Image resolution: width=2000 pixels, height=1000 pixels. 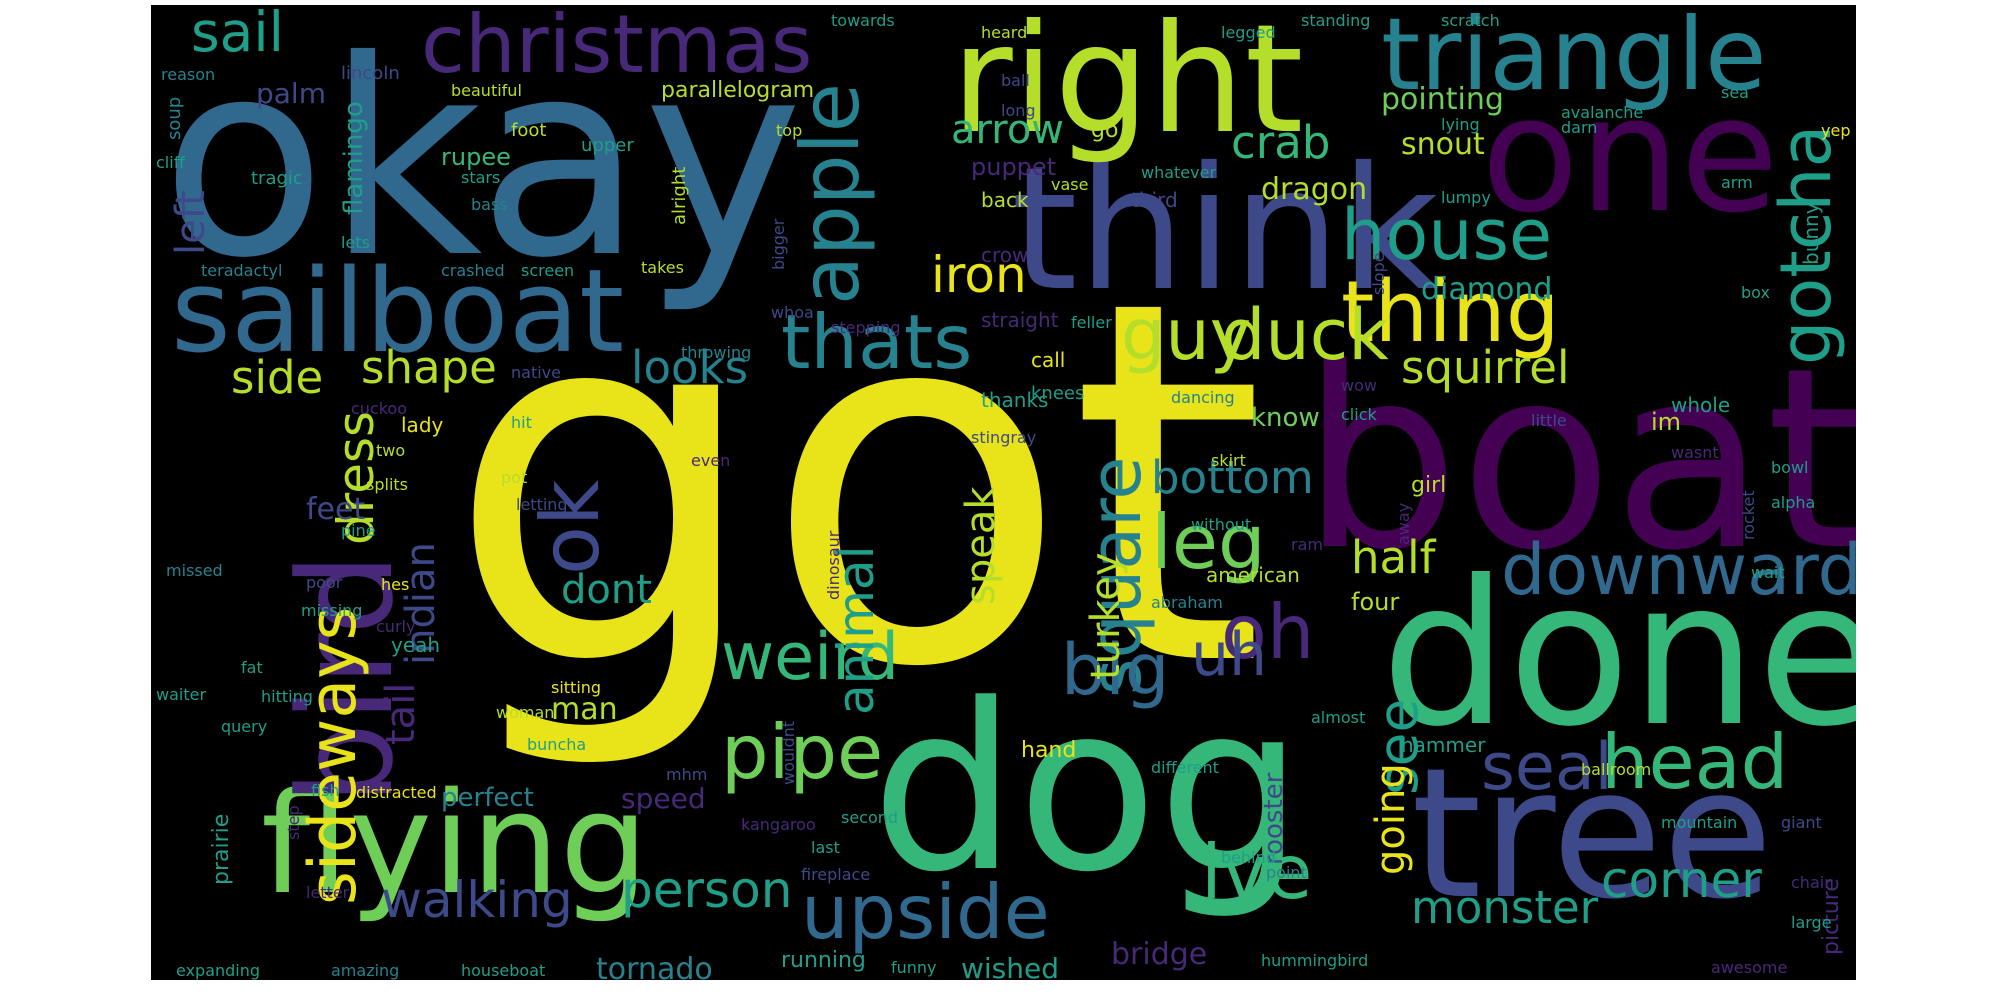 I want to click on word-fireplace: fireplace, so click(x=836, y=874).